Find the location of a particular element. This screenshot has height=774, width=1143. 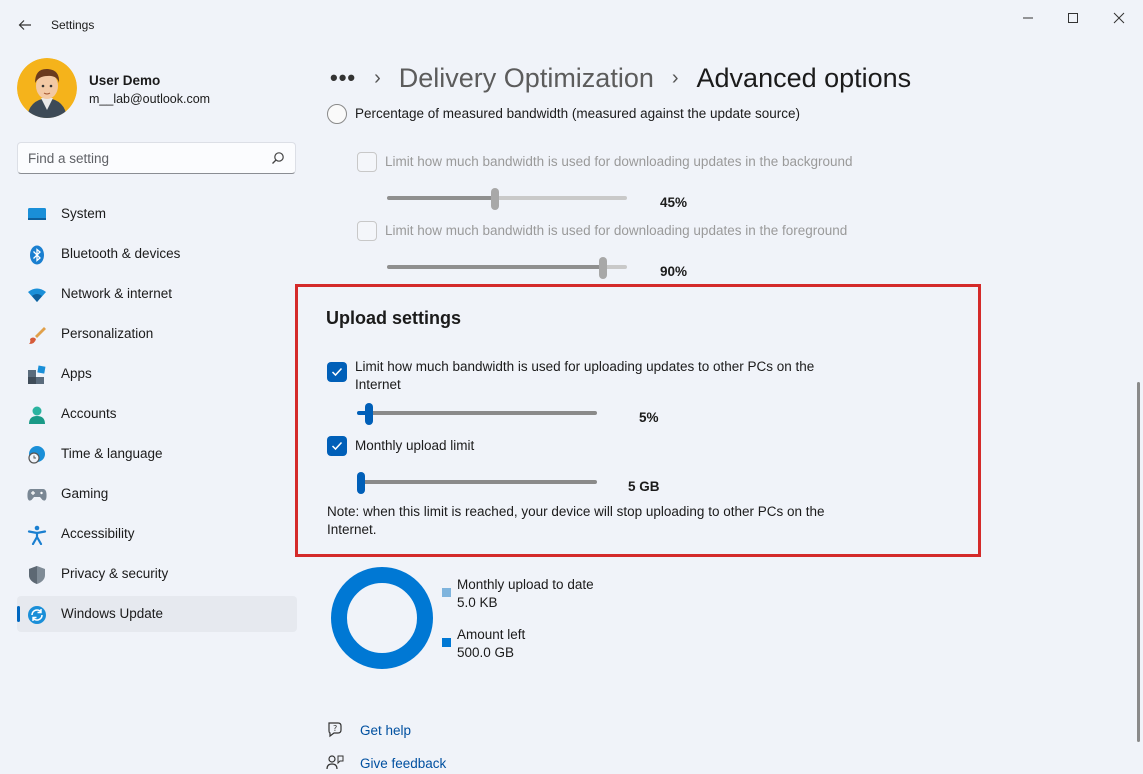

search-input: Find a setting is located at coordinates (156, 158).